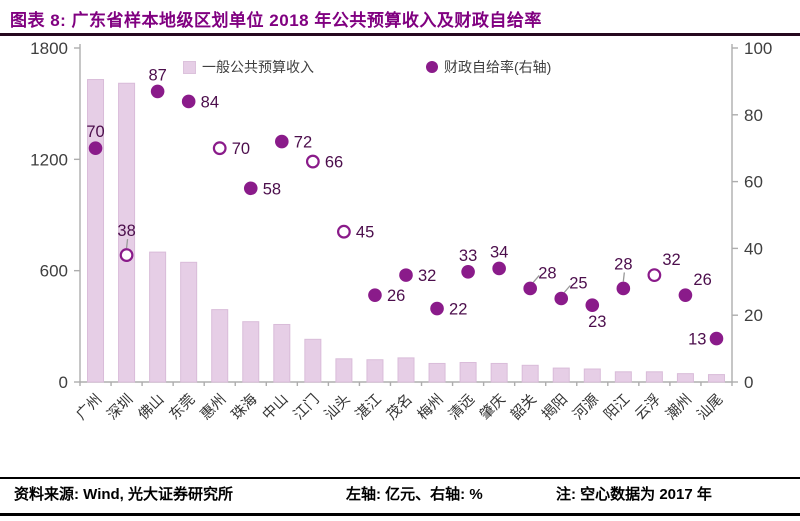 The image size is (800, 521). What do you see at coordinates (406, 275) in the screenshot?
I see `selfsufficiency-dot-茂名` at bounding box center [406, 275].